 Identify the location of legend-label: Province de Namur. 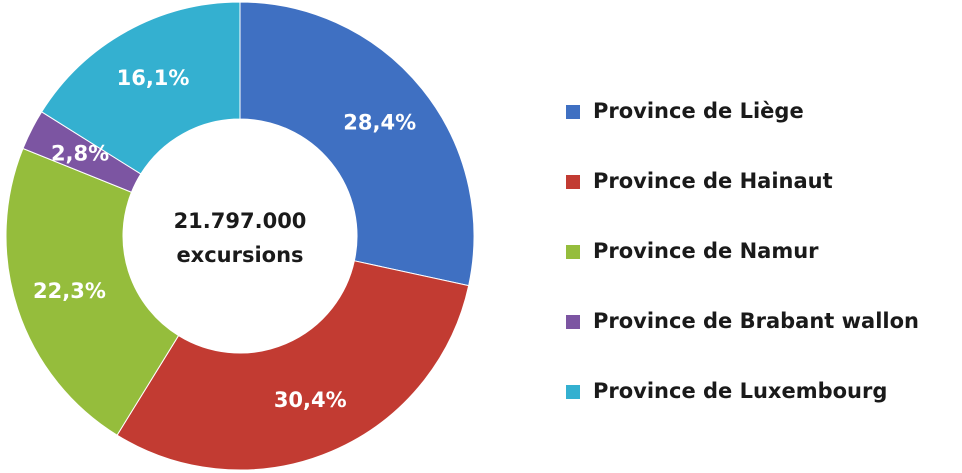
(706, 251).